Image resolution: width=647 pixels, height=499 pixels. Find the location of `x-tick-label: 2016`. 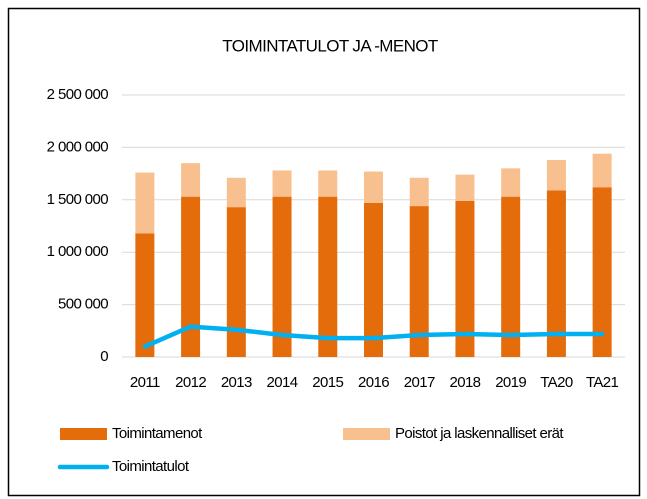

x-tick-label: 2016 is located at coordinates (373, 382).